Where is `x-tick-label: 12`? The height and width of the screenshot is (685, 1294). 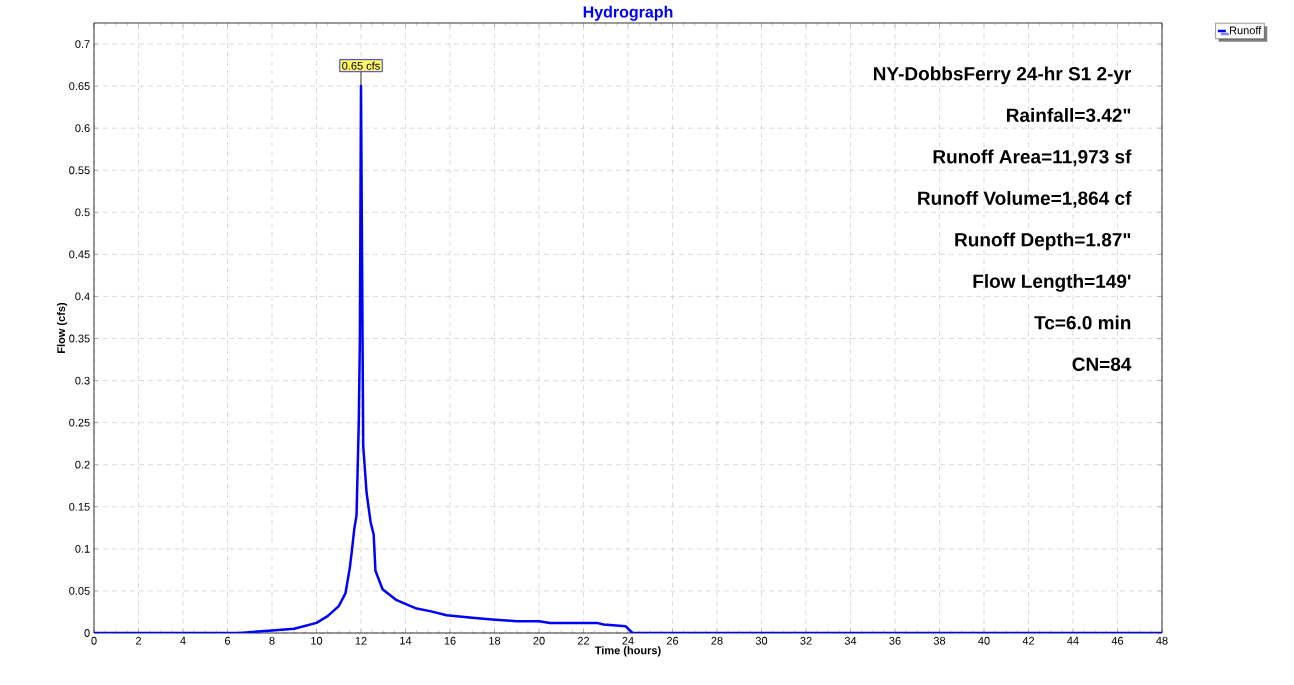
x-tick-label: 12 is located at coordinates (361, 640).